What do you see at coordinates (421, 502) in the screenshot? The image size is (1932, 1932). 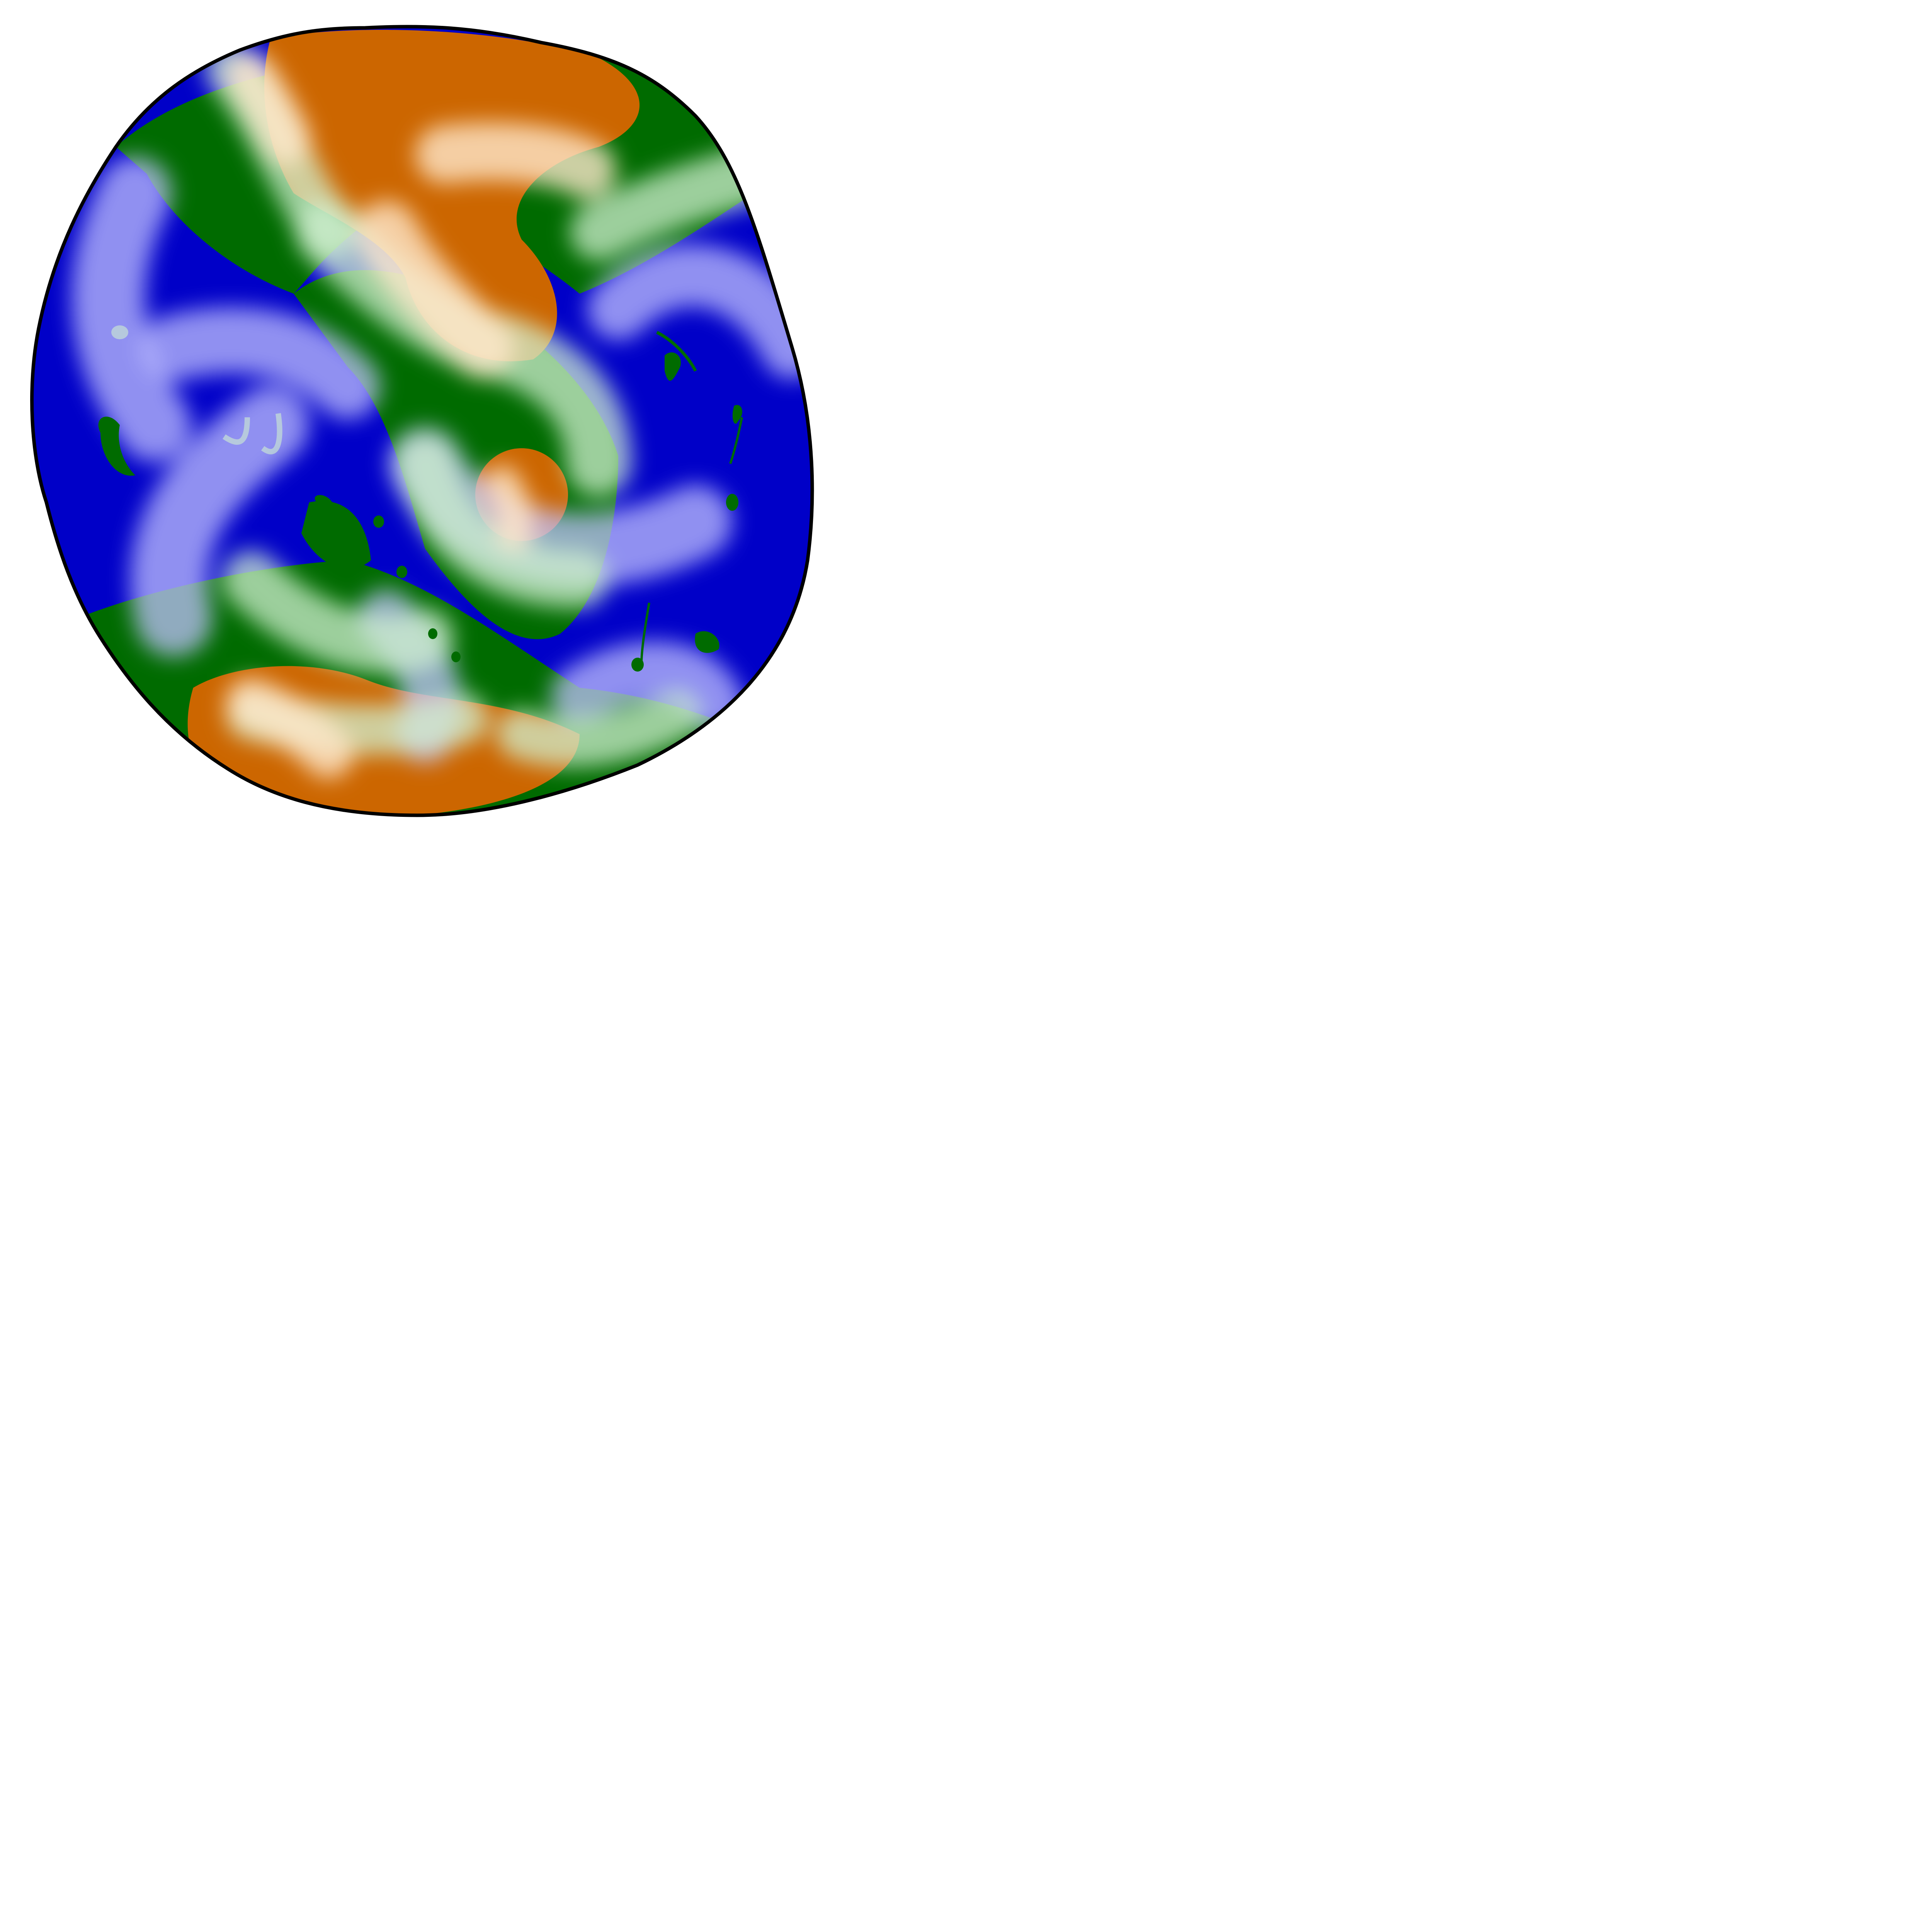 I see `island-specks` at bounding box center [421, 502].